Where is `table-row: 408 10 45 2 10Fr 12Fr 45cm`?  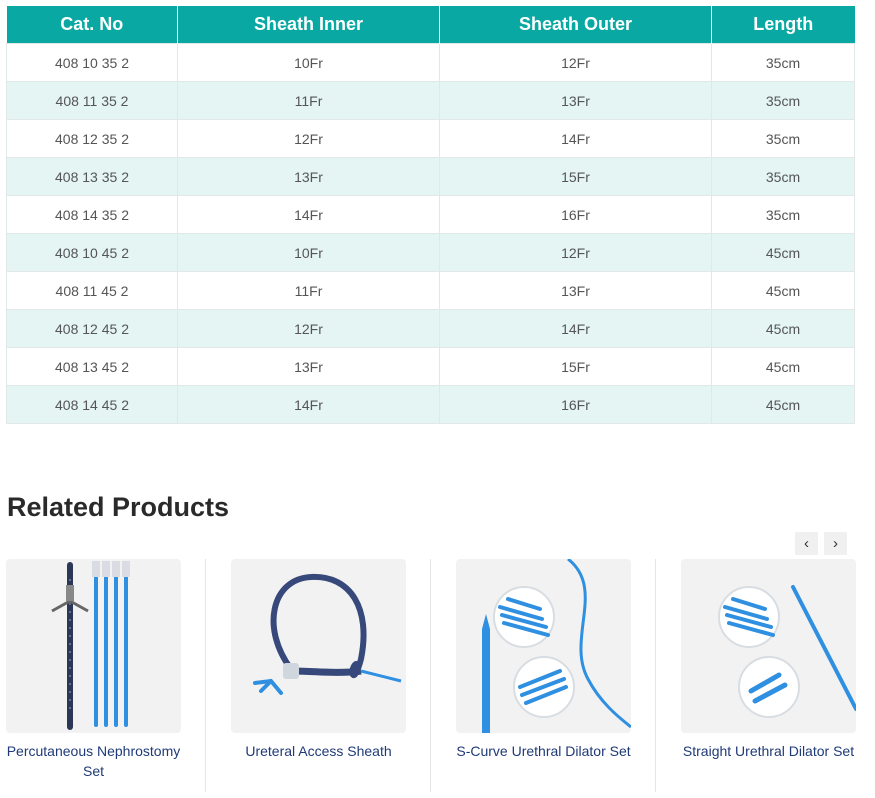
table-row: 408 10 45 2 10Fr 12Fr 45cm is located at coordinates (430, 252).